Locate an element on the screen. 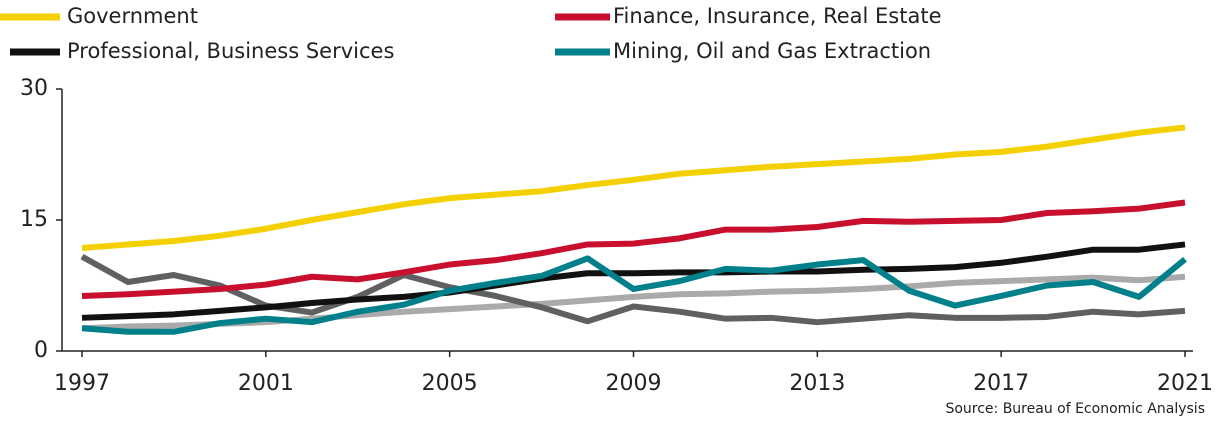 Image resolution: width=1221 pixels, height=423 pixels. legend-label: Mining, Oil and Gas Extraction is located at coordinates (772, 51).